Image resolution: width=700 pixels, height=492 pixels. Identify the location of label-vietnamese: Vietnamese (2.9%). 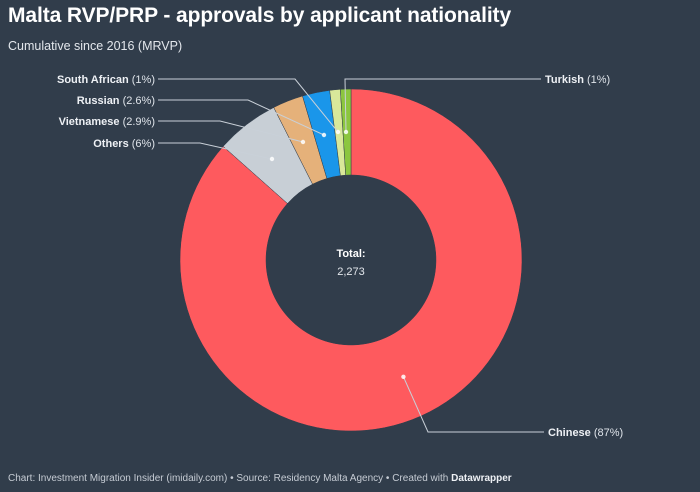
(107, 122).